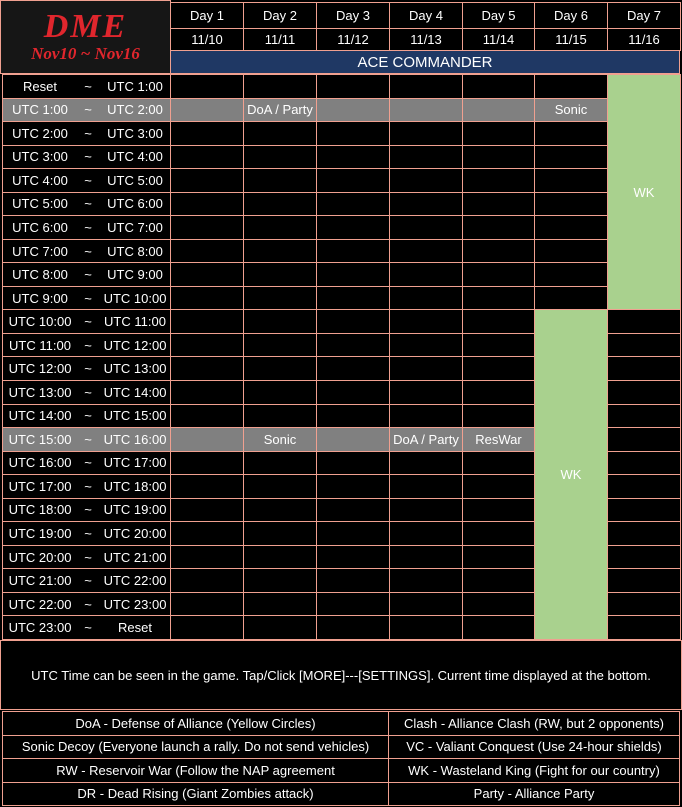 This screenshot has width=682, height=807. I want to click on time-start: UTC 12:00, so click(40, 369).